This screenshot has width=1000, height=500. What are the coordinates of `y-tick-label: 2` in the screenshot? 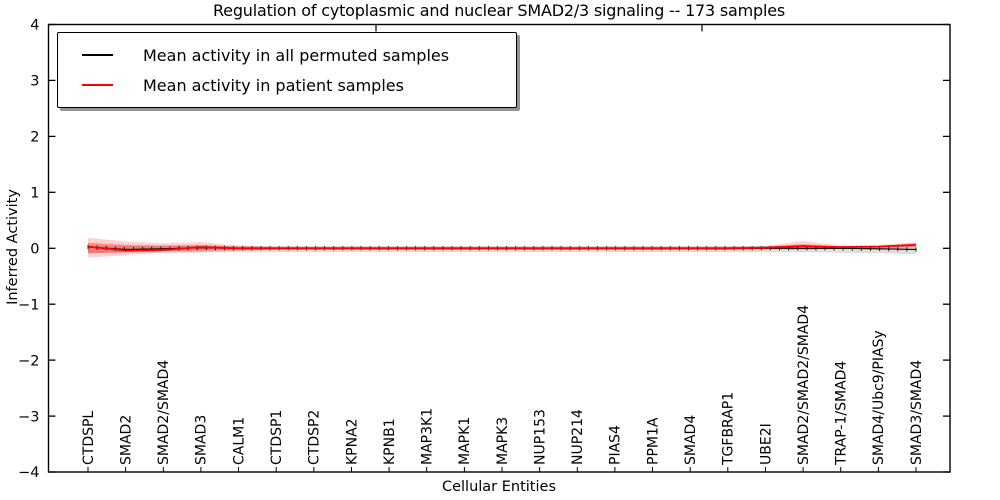 It's located at (34, 138).